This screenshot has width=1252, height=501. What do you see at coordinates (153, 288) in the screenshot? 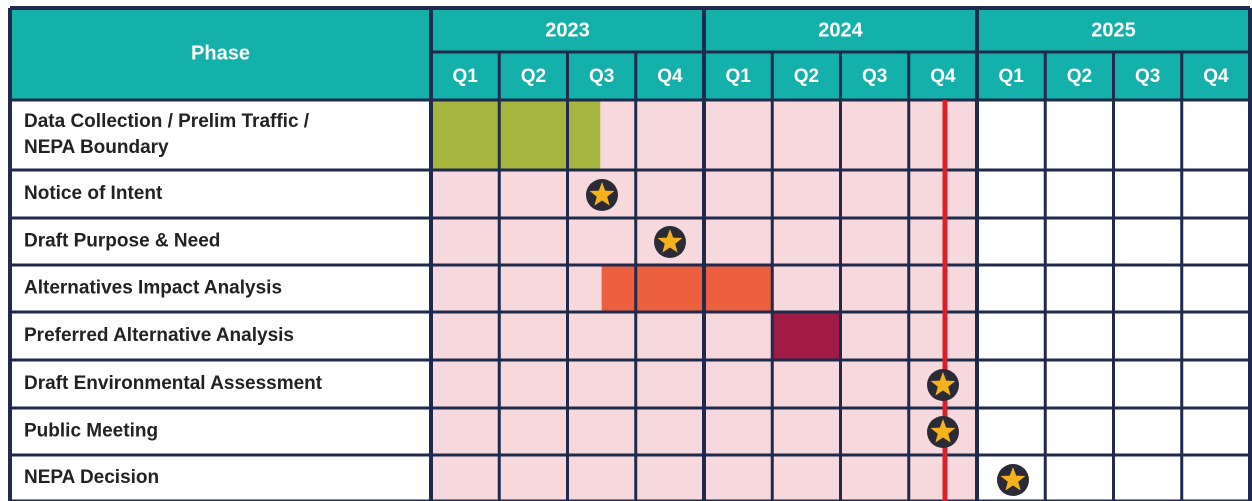
I see `phase-label: Alternatives Impact Analysis` at bounding box center [153, 288].